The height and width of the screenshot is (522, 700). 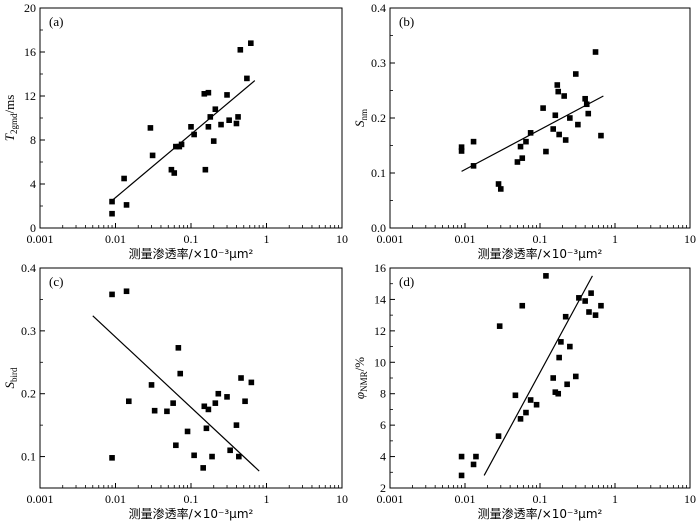 I want to click on y-tick-label: 12, so click(x=380, y=331).